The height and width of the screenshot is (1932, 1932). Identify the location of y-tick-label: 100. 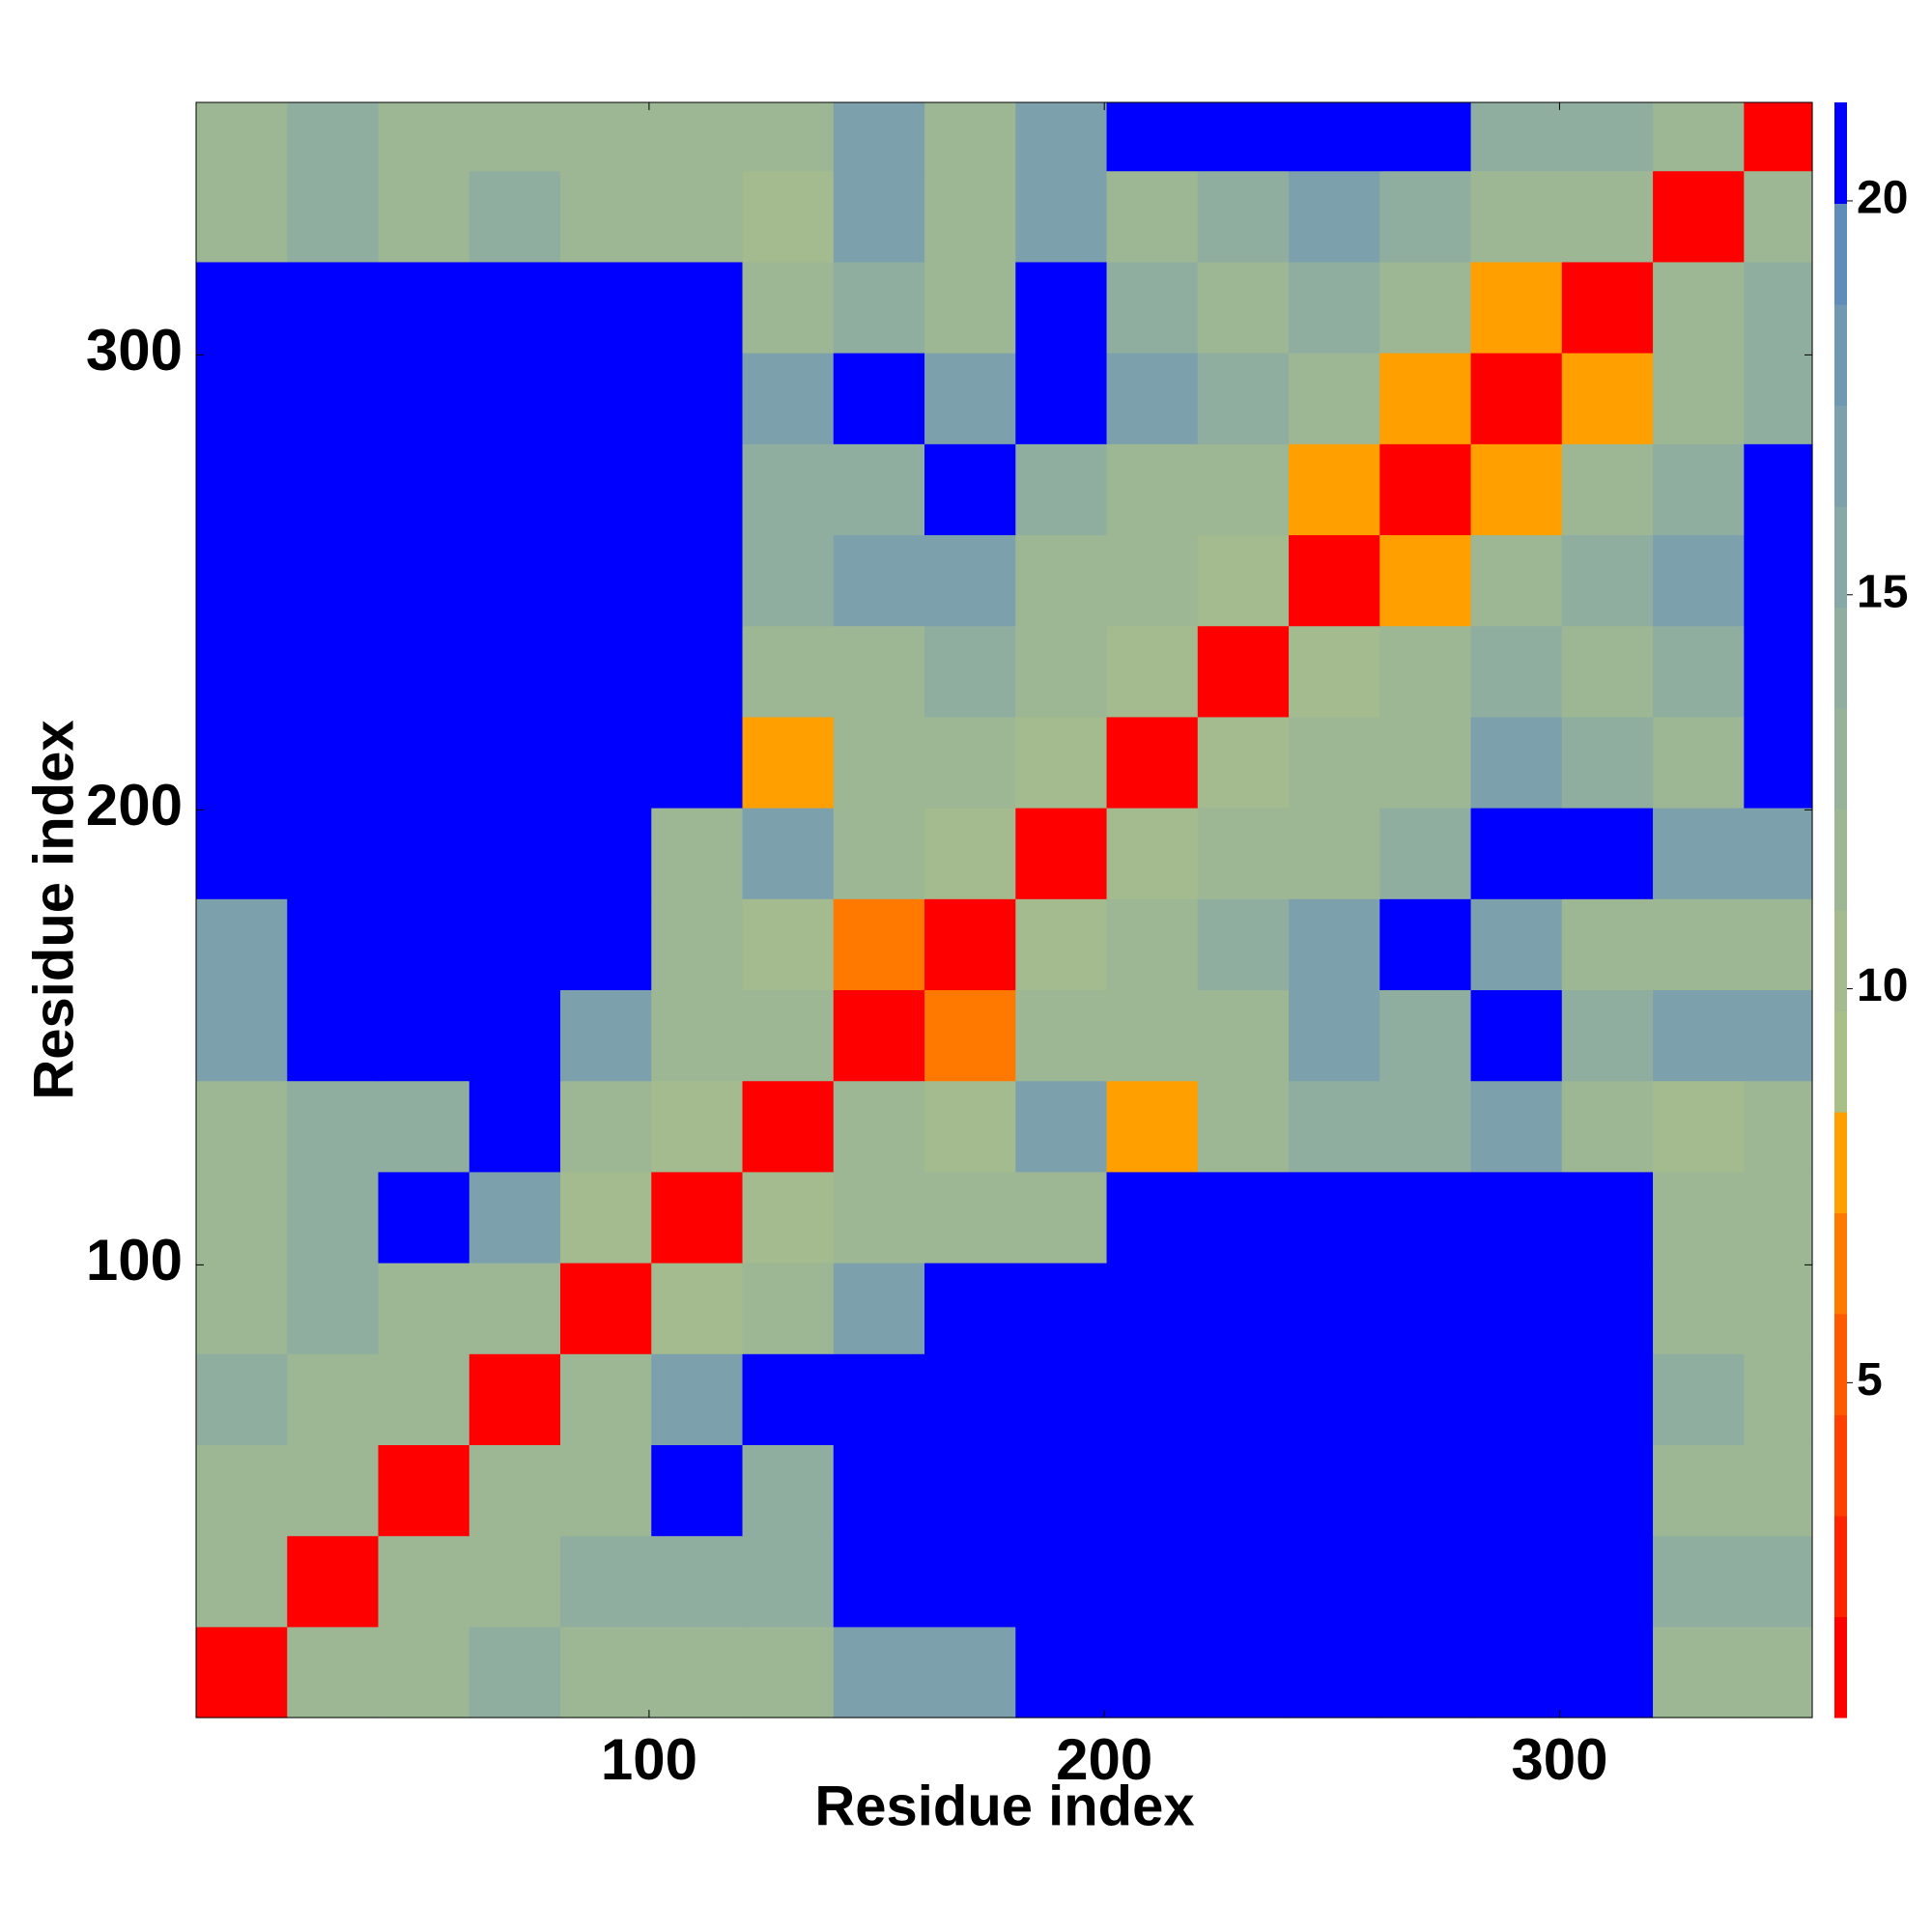
(134, 1260).